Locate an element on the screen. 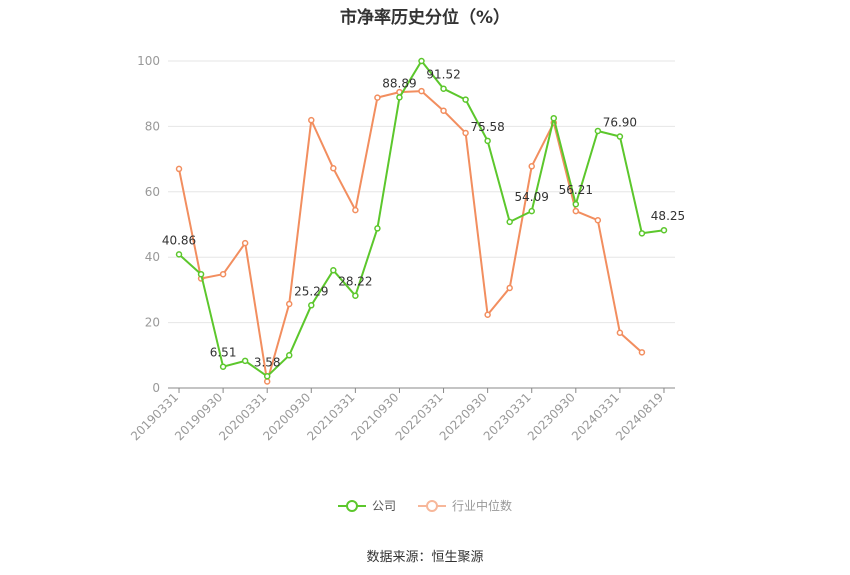 Image resolution: width=850 pixels, height=575 pixels. legend-company-label: 公司 is located at coordinates (383, 506).